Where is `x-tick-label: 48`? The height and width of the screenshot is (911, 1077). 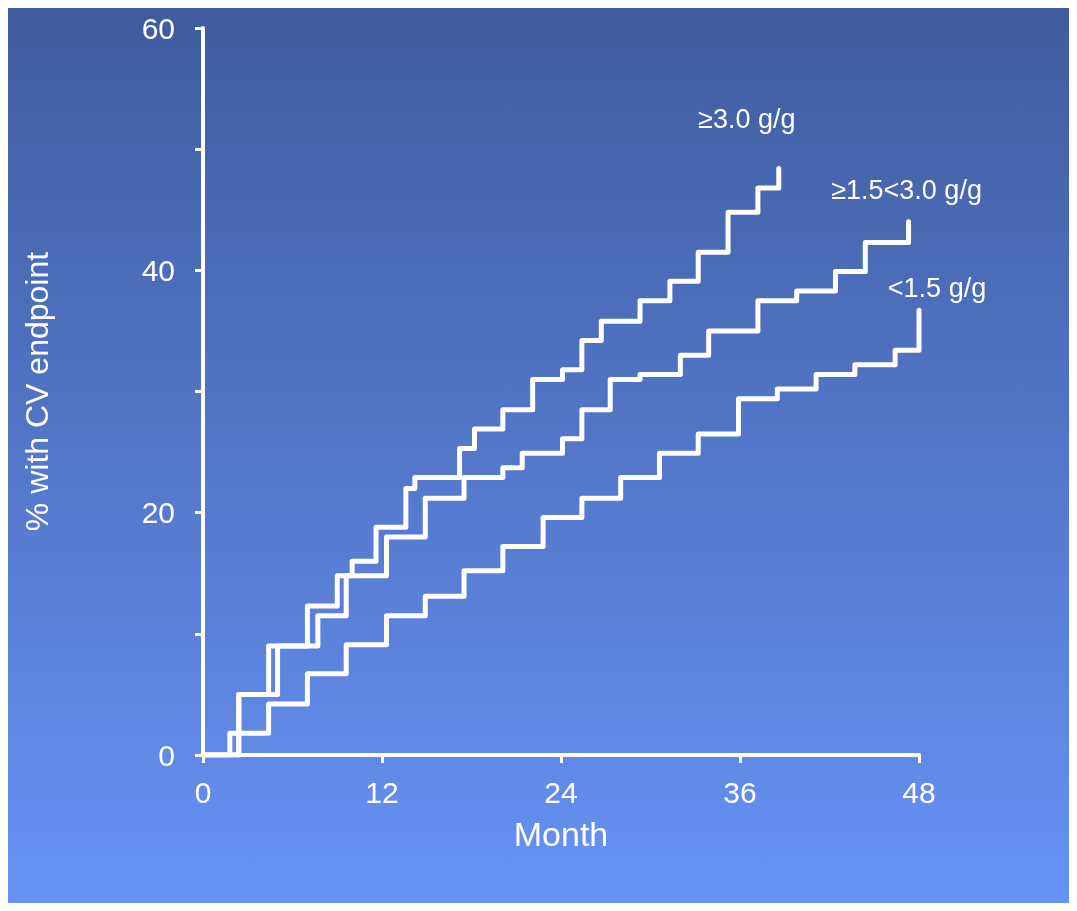 x-tick-label: 48 is located at coordinates (919, 792).